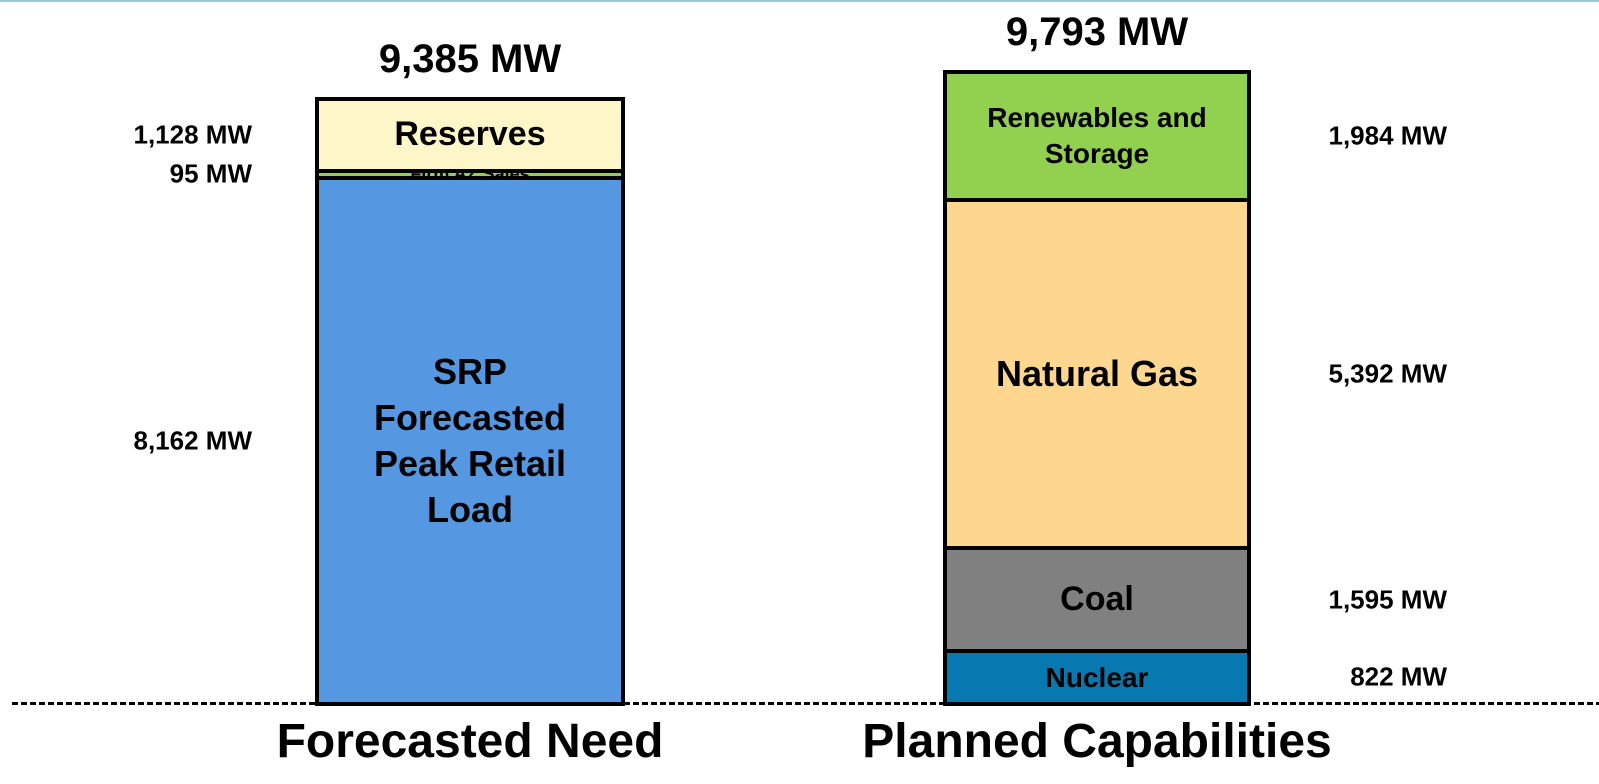 This screenshot has height=784, width=1599. Describe the element at coordinates (193, 134) in the screenshot. I see `value-label: 1,128 MW` at that location.